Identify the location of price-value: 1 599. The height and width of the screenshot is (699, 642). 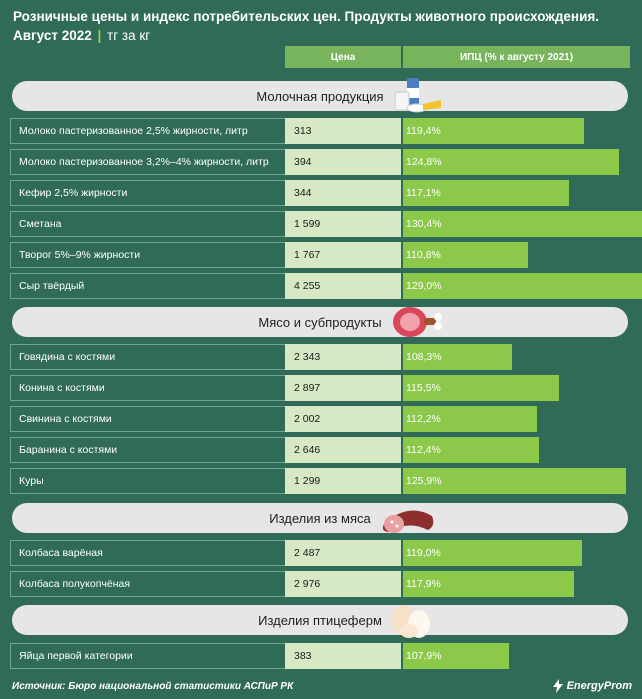
(343, 224).